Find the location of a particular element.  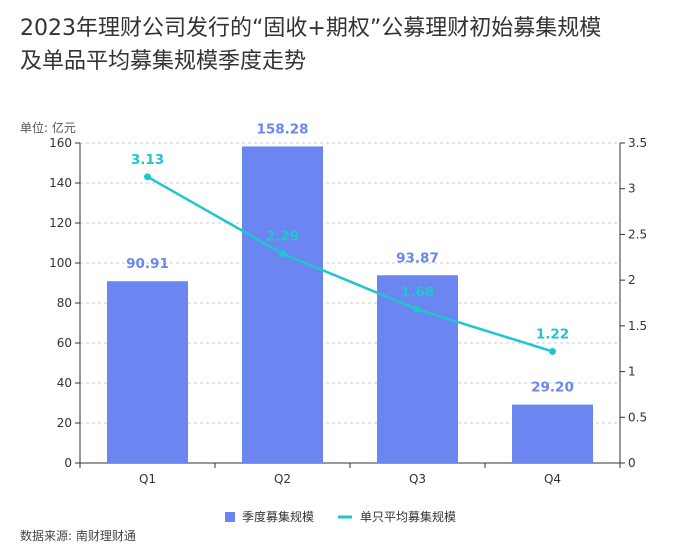

y-right-tick-label: 3 is located at coordinates (632, 189).